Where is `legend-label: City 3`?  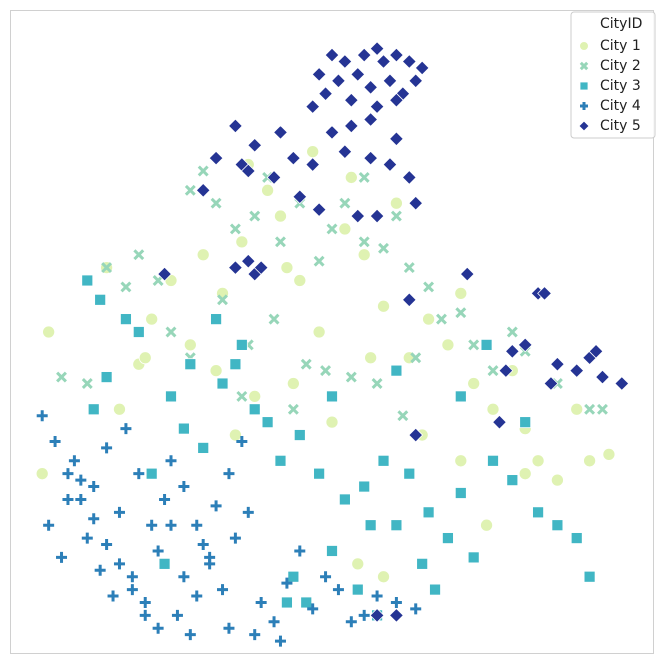
legend-label: City 3 is located at coordinates (620, 86).